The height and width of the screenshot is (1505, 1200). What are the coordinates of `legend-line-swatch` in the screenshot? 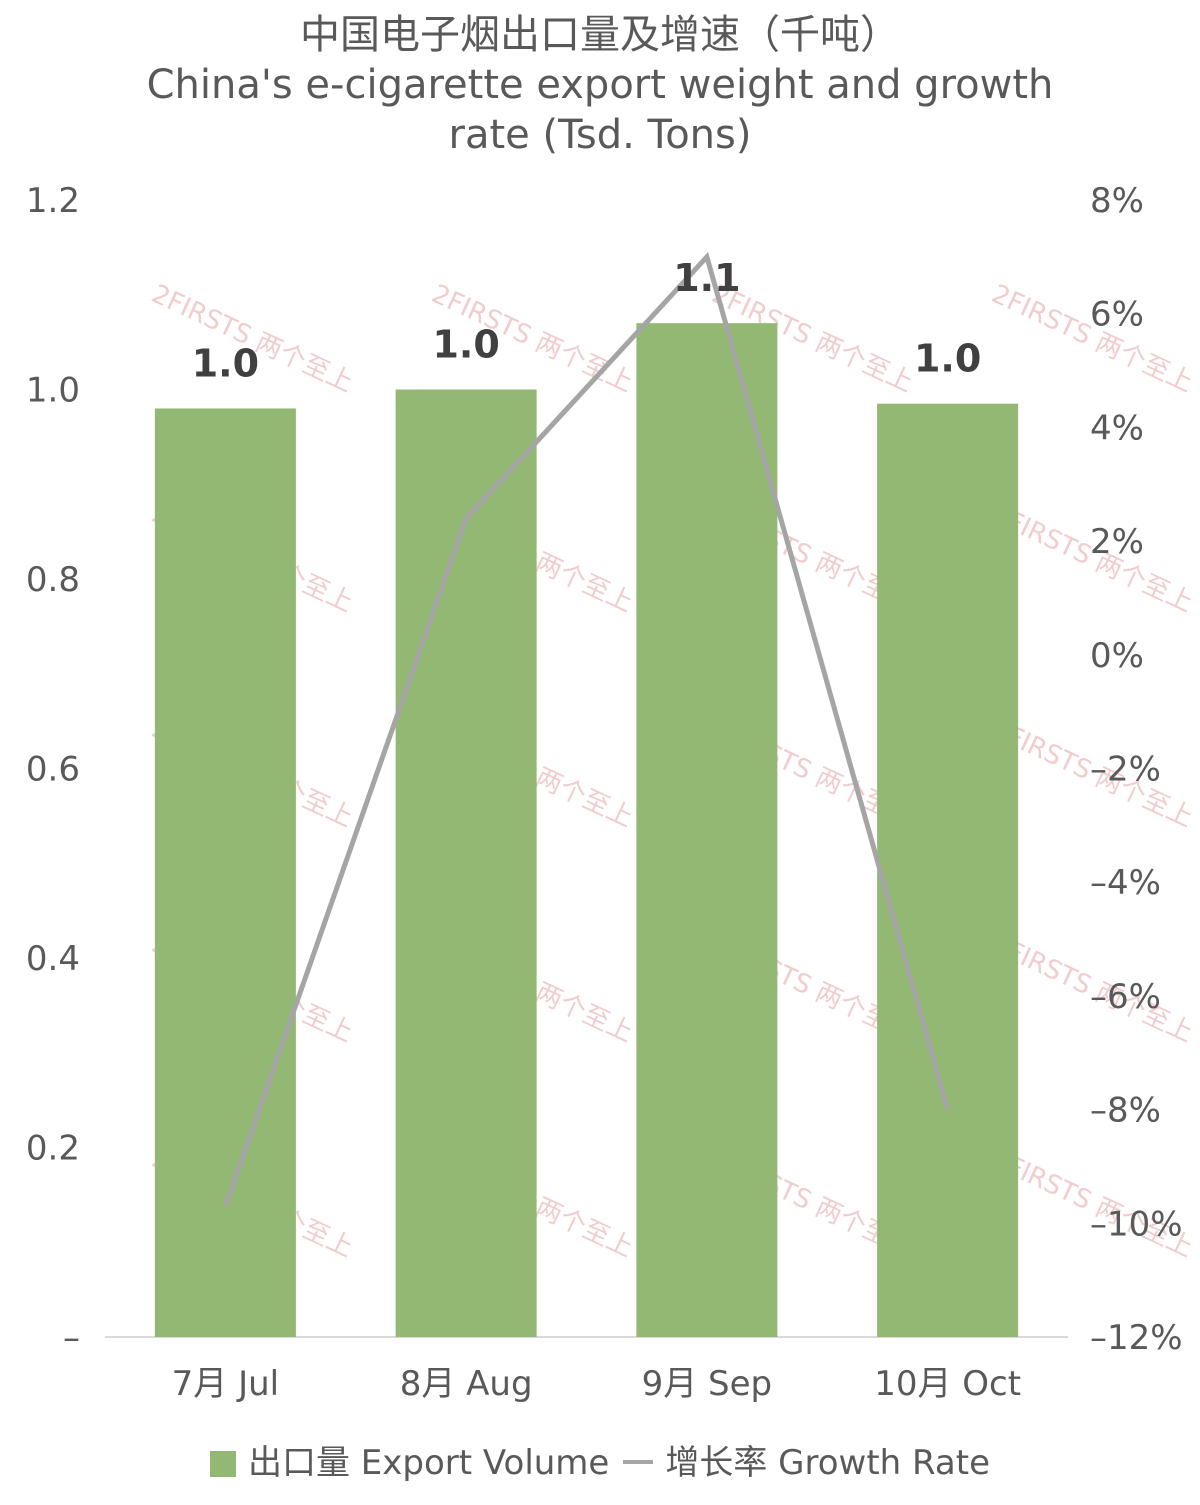 It's located at (638, 1462).